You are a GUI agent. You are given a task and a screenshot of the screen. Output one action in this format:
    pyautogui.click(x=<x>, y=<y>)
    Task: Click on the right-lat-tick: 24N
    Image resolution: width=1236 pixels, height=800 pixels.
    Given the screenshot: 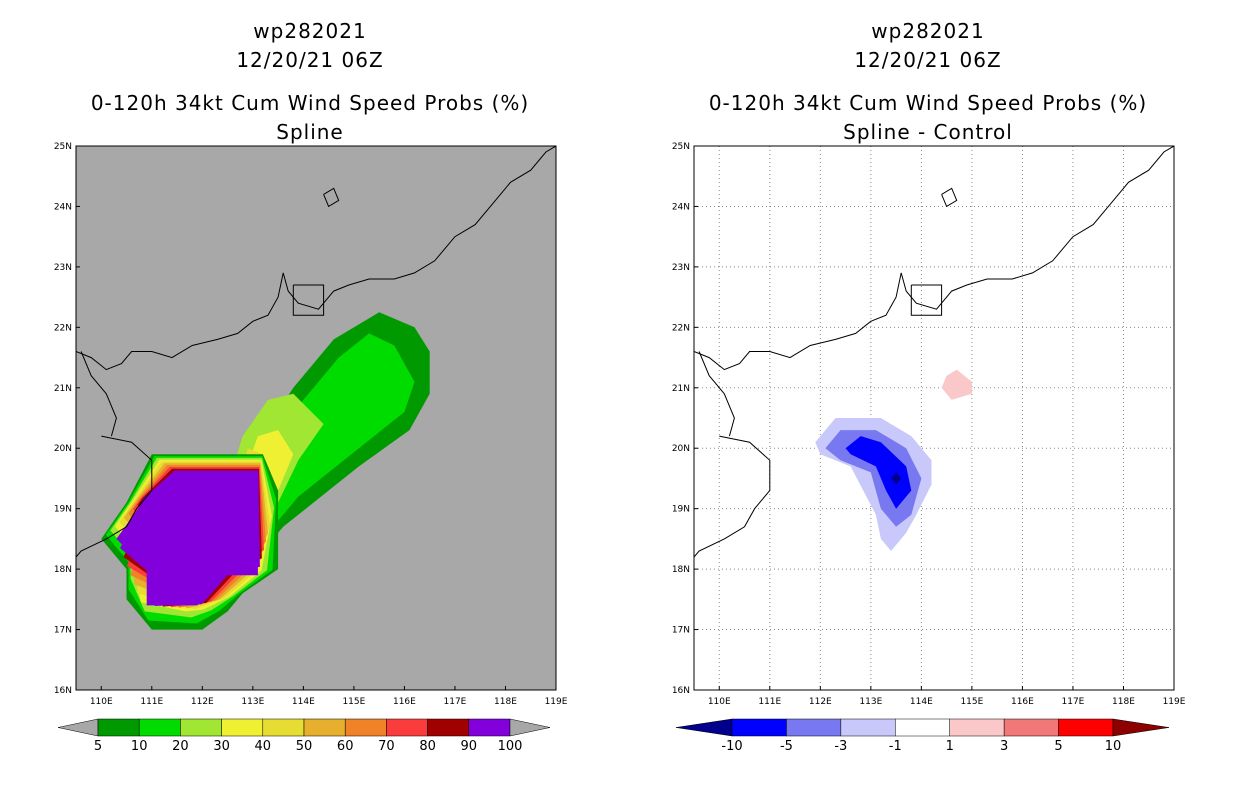 What is the action you would take?
    pyautogui.click(x=681, y=207)
    